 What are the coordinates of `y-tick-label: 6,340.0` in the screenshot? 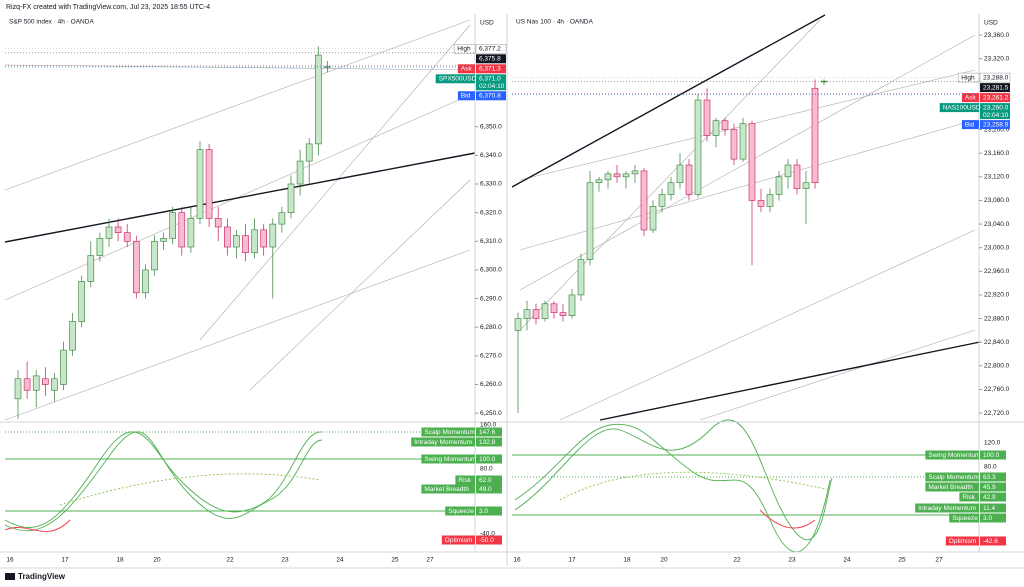 It's located at (491, 155).